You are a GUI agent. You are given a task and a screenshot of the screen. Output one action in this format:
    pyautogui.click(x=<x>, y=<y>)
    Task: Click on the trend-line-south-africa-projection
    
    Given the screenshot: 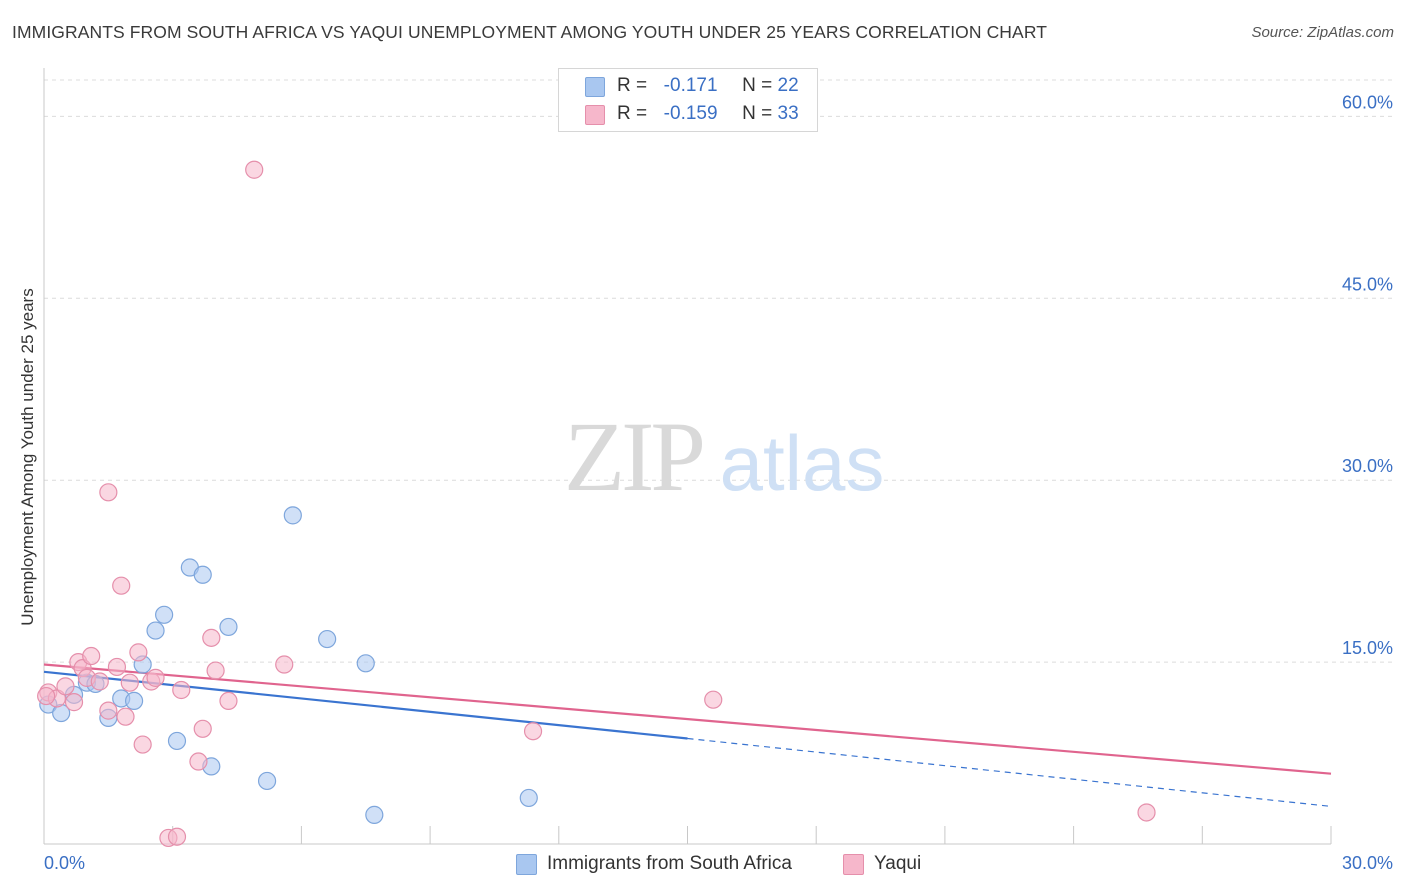 What is the action you would take?
    pyautogui.click(x=1009, y=772)
    